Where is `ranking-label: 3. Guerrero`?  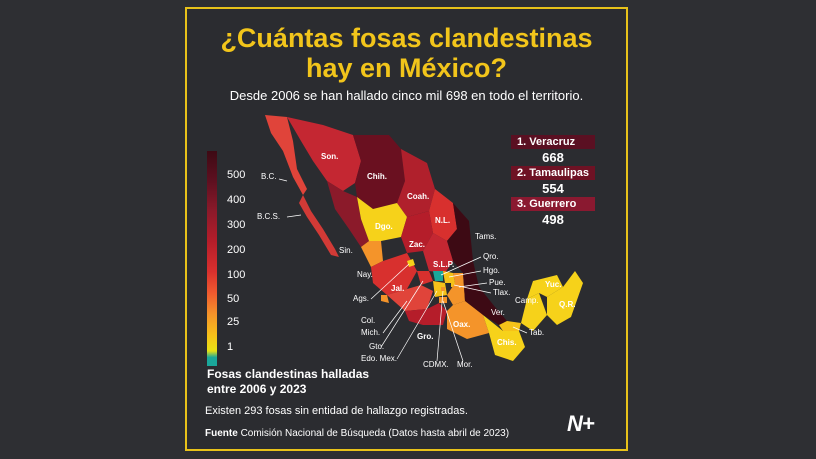 ranking-label: 3. Guerrero is located at coordinates (553, 204).